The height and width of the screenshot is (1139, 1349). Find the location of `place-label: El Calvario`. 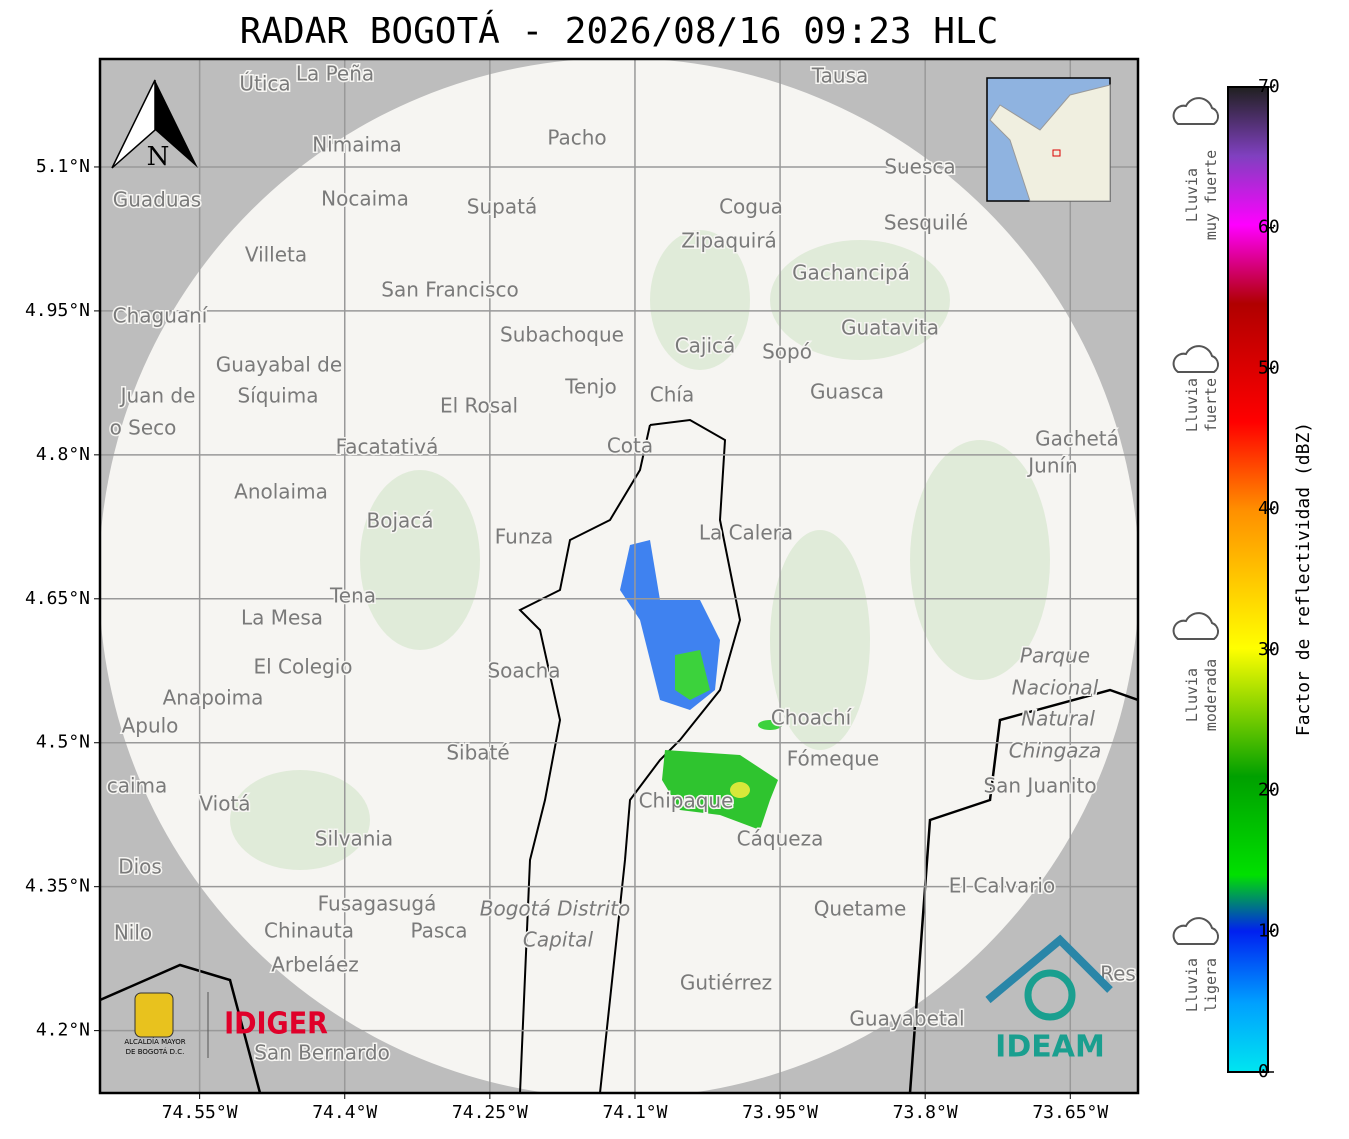

place-label: El Calvario is located at coordinates (1002, 886).